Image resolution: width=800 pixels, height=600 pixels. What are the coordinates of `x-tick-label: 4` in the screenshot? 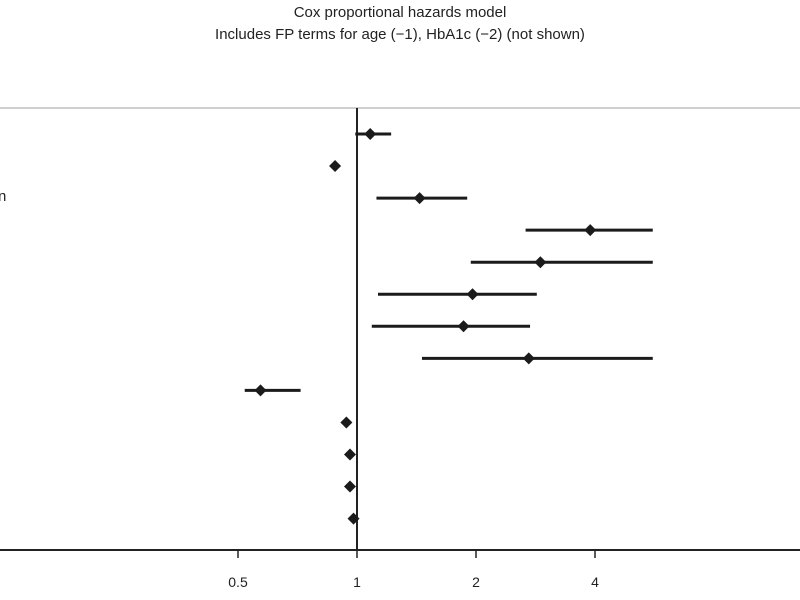 It's located at (595, 582).